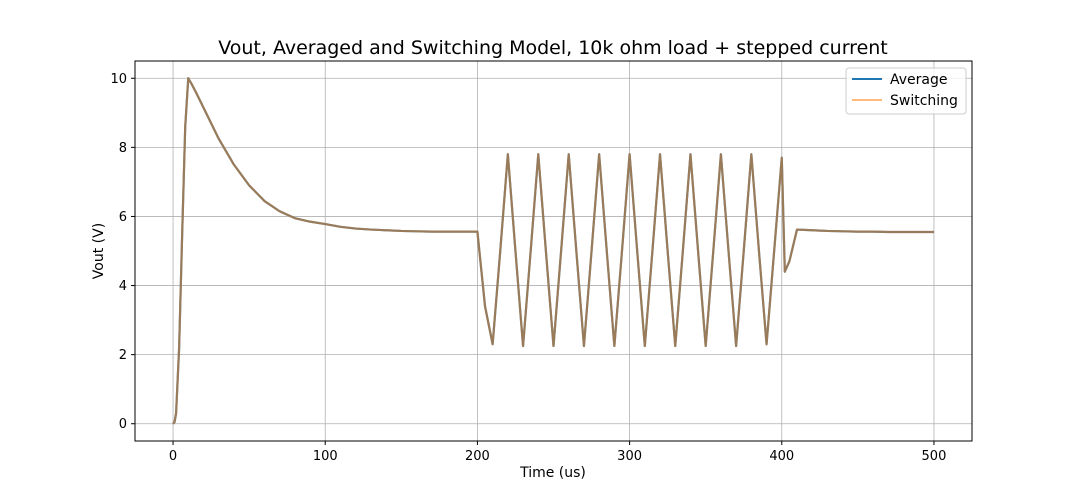 This screenshot has height=504, width=1080. Describe the element at coordinates (122, 252) in the screenshot. I see `y-axis: 0 2 4 6 8 10` at that location.